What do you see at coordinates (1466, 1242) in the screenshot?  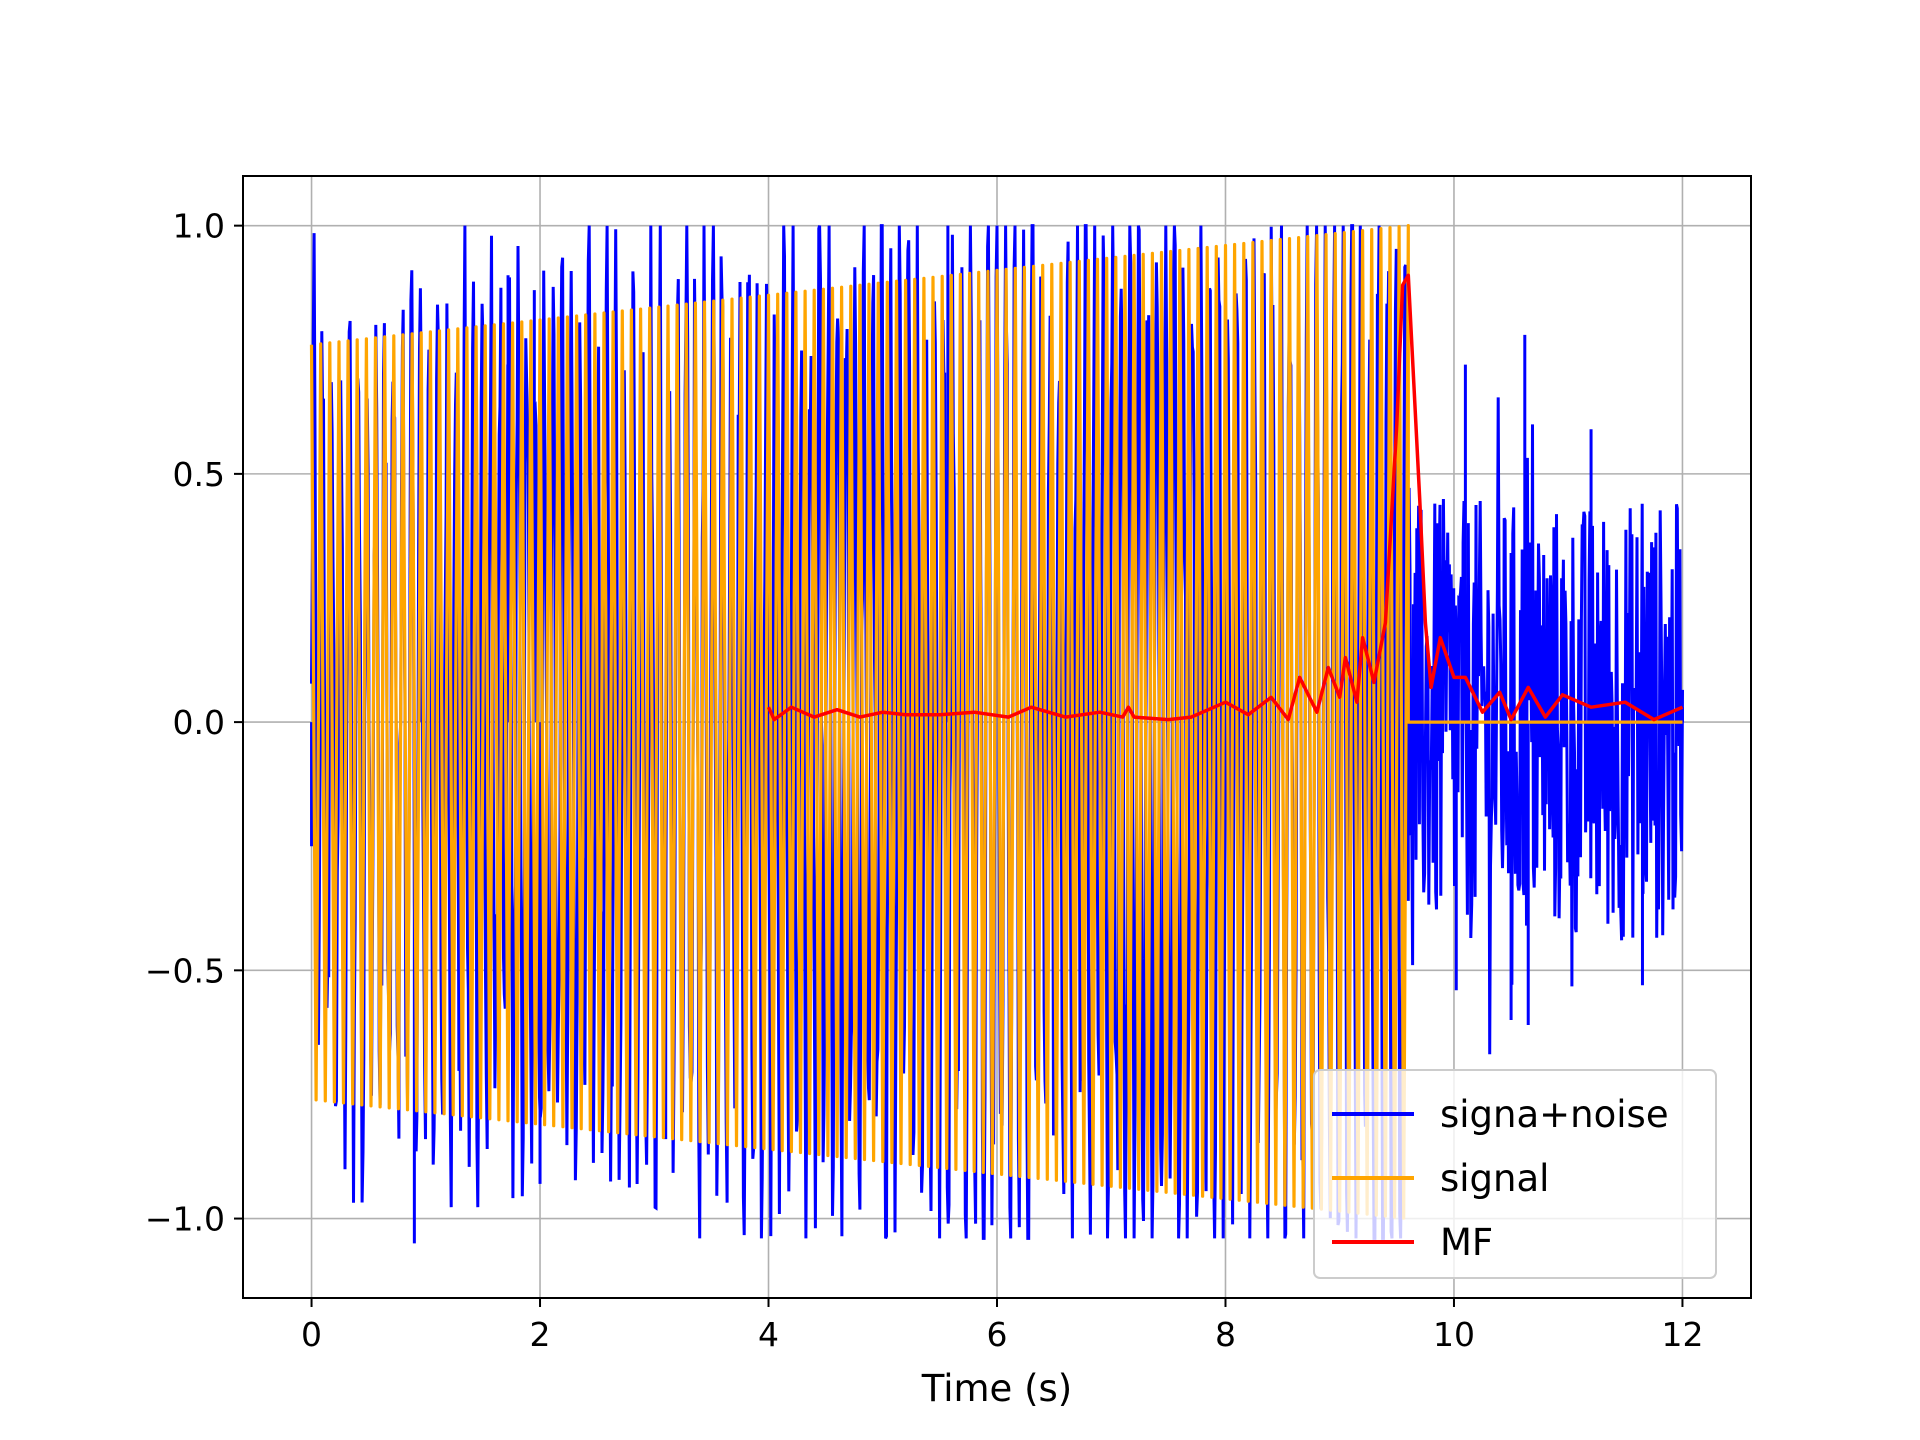 I see `legend-label: MF` at bounding box center [1466, 1242].